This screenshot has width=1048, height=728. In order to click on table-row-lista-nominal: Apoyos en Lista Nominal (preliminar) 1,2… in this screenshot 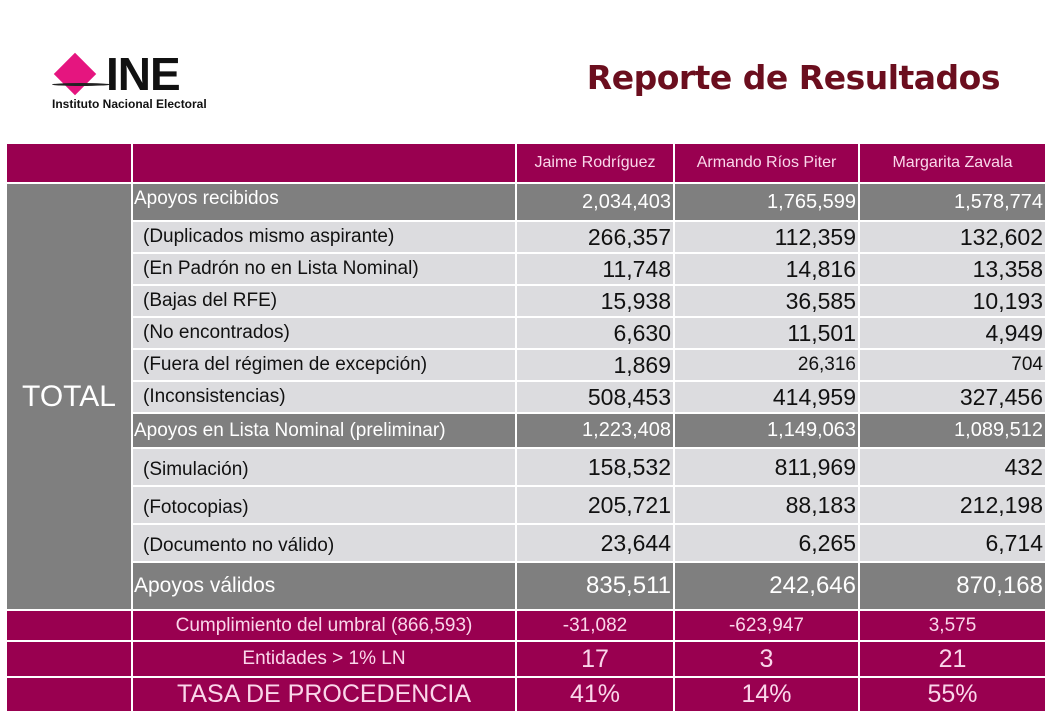, I will do `click(526, 430)`.